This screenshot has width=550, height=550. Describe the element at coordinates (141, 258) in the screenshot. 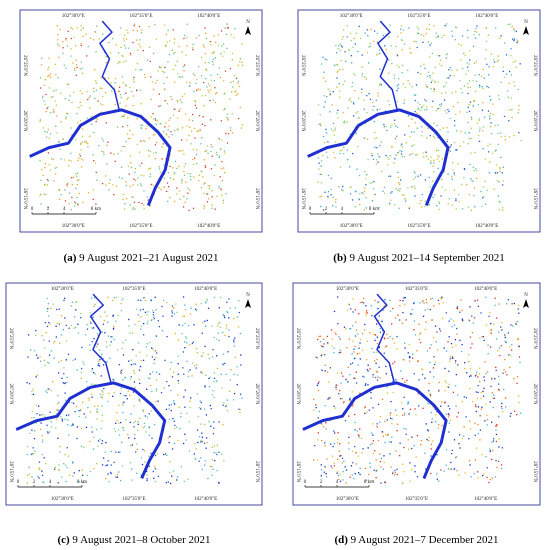

I see `panel-caption: (a) 9 August 2021–21 August 2021` at that location.